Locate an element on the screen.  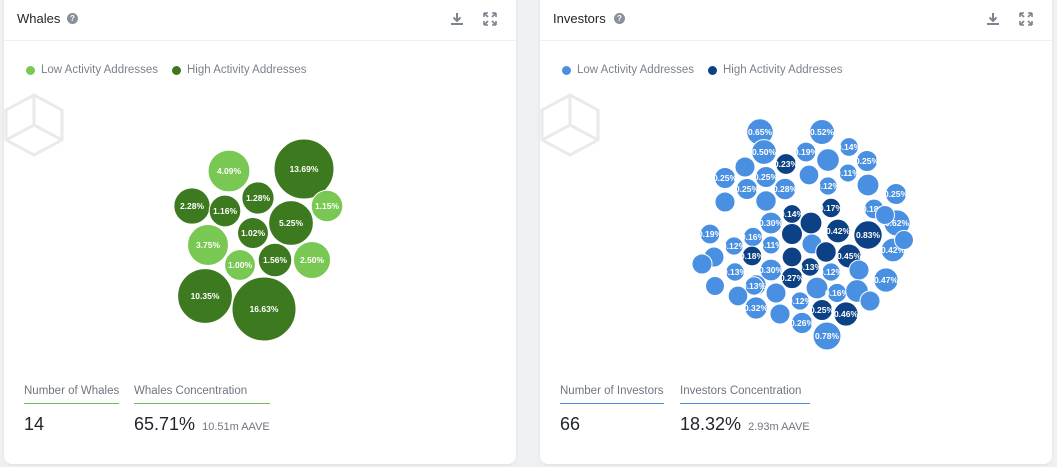
whales-bubble-label: 1.16% is located at coordinates (225, 211).